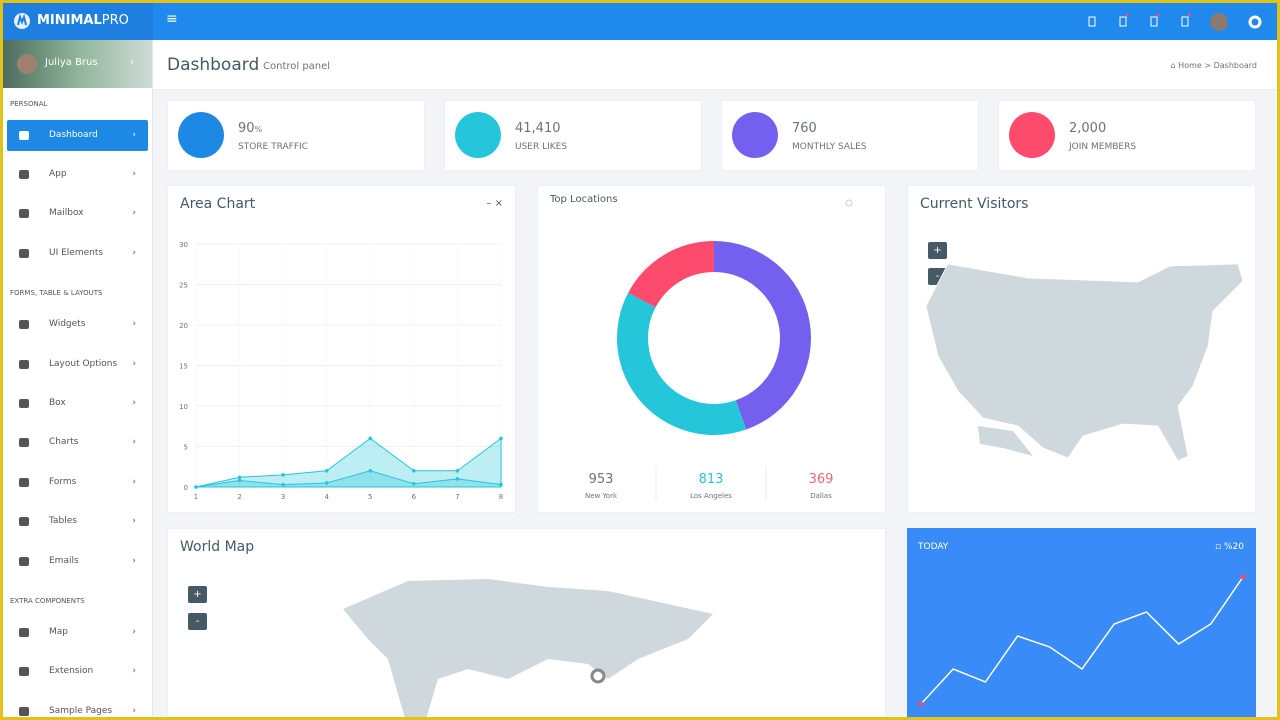  I want to click on nav-item: Tables ›, so click(77, 525).